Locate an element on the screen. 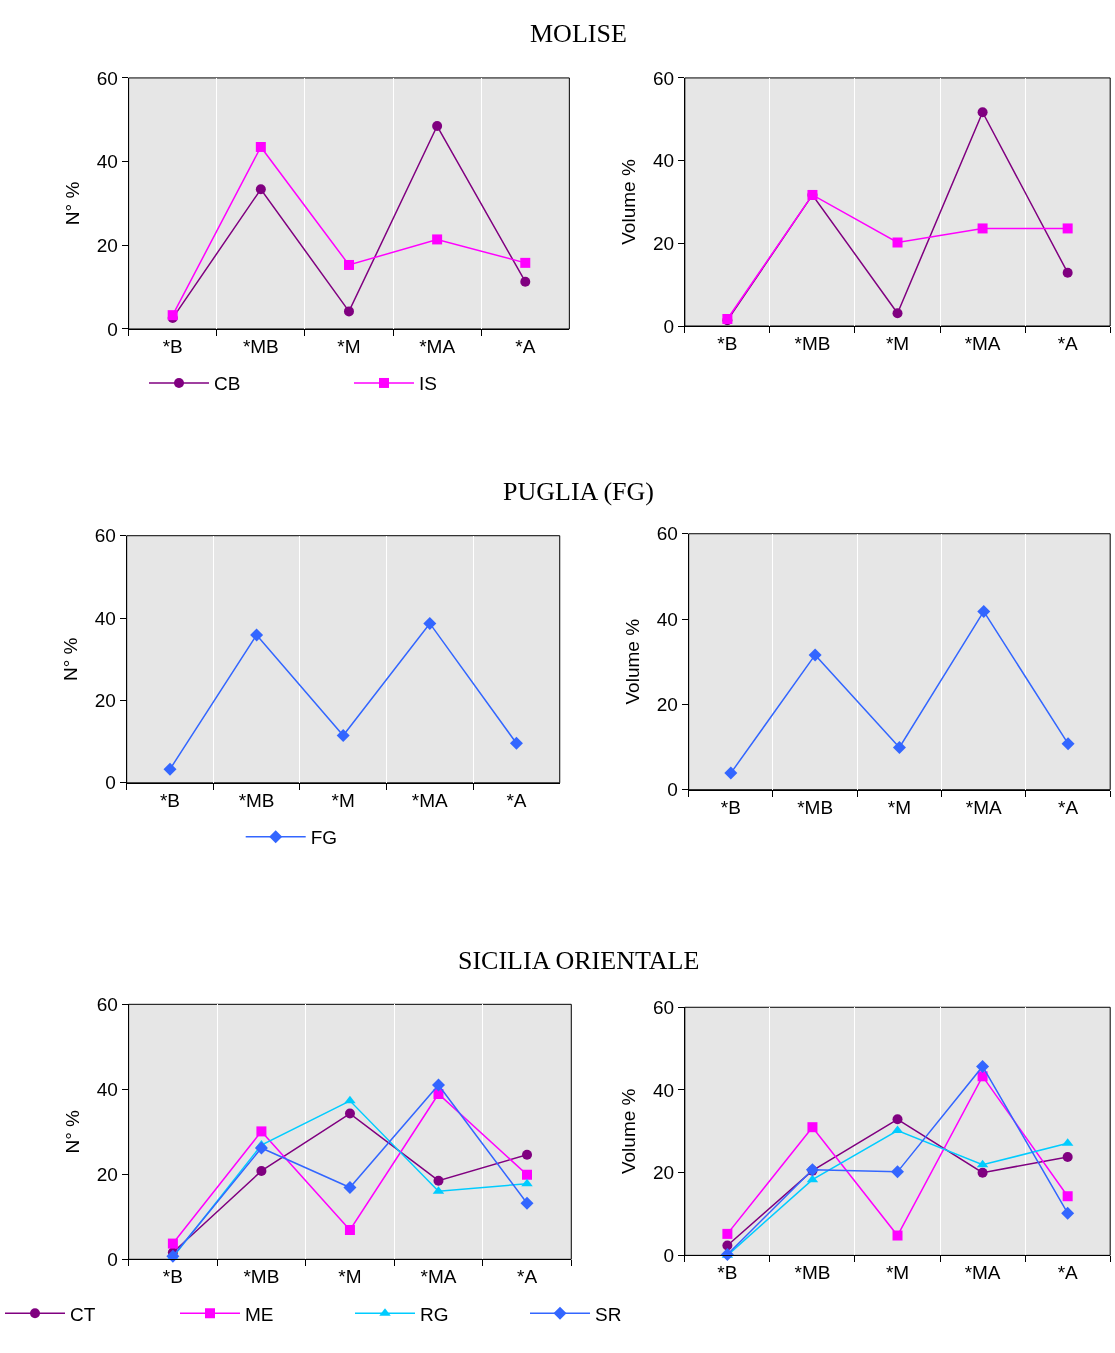  legend-label: IS is located at coordinates (427, 384).